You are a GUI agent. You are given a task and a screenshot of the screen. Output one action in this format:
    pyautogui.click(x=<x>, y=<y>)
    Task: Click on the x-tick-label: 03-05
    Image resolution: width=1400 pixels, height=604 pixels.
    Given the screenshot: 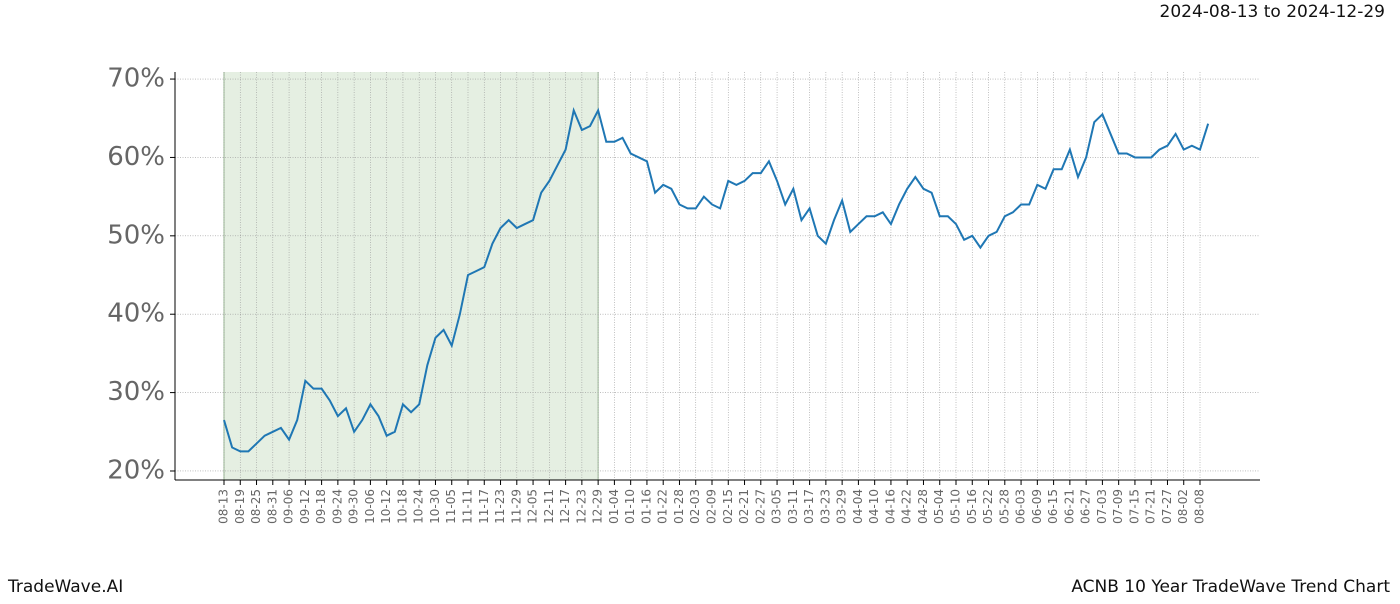 What is the action you would take?
    pyautogui.click(x=777, y=506)
    